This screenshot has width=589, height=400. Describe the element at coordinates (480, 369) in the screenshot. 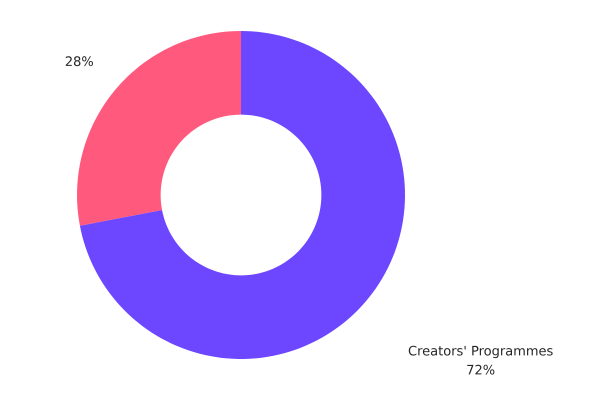

I see `data-label: 72%` at that location.